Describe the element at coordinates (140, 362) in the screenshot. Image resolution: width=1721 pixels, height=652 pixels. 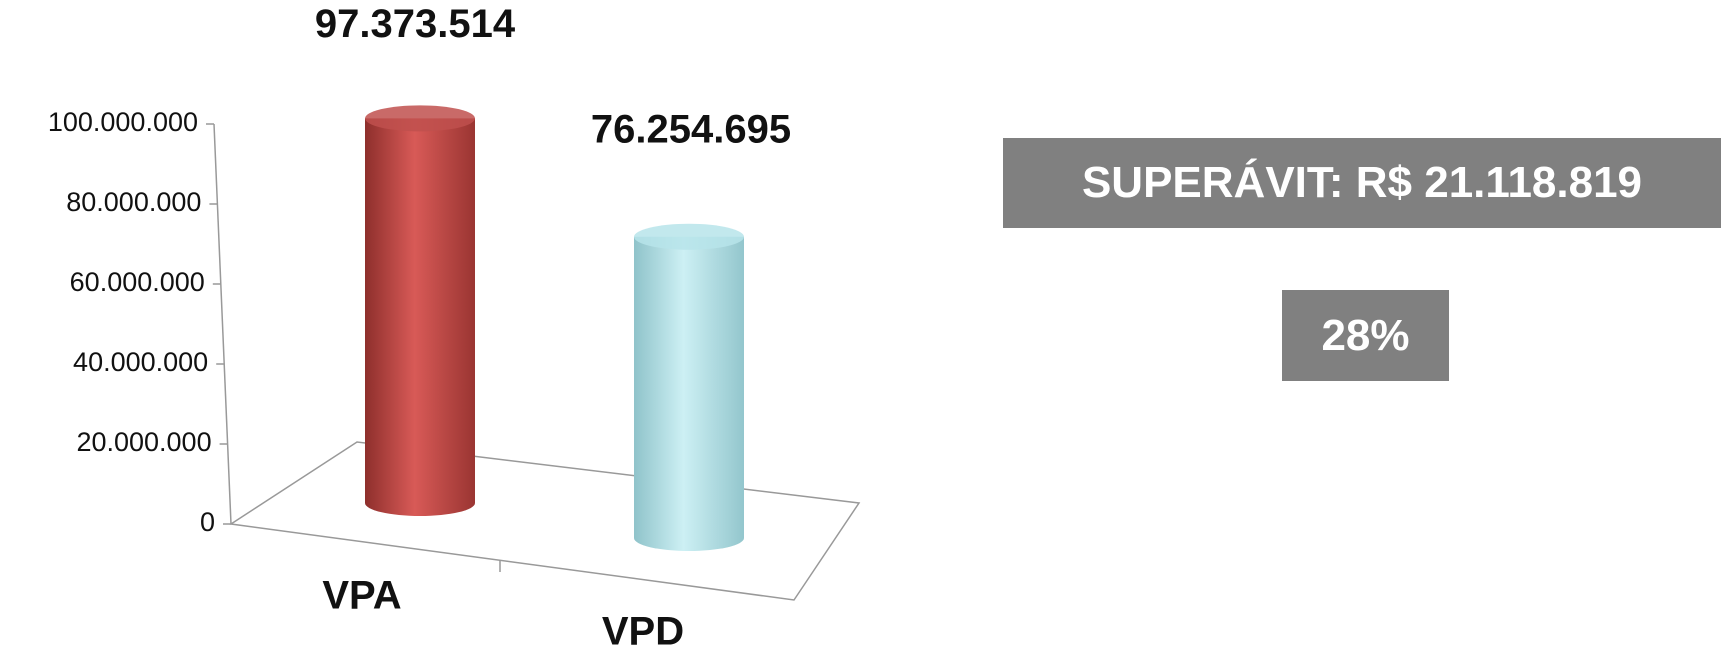
I see `y-tick-label: 40.000.000` at that location.